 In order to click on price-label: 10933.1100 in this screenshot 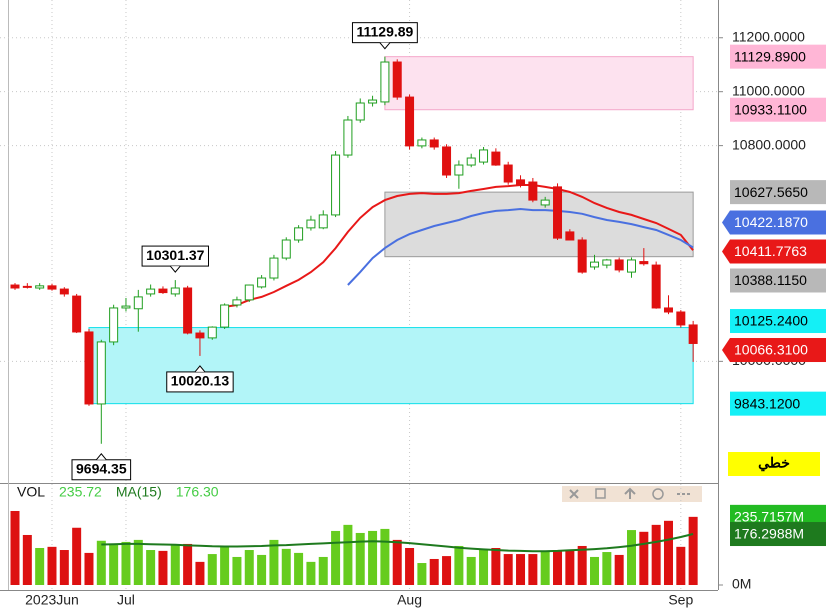, I will do `click(770, 109)`.